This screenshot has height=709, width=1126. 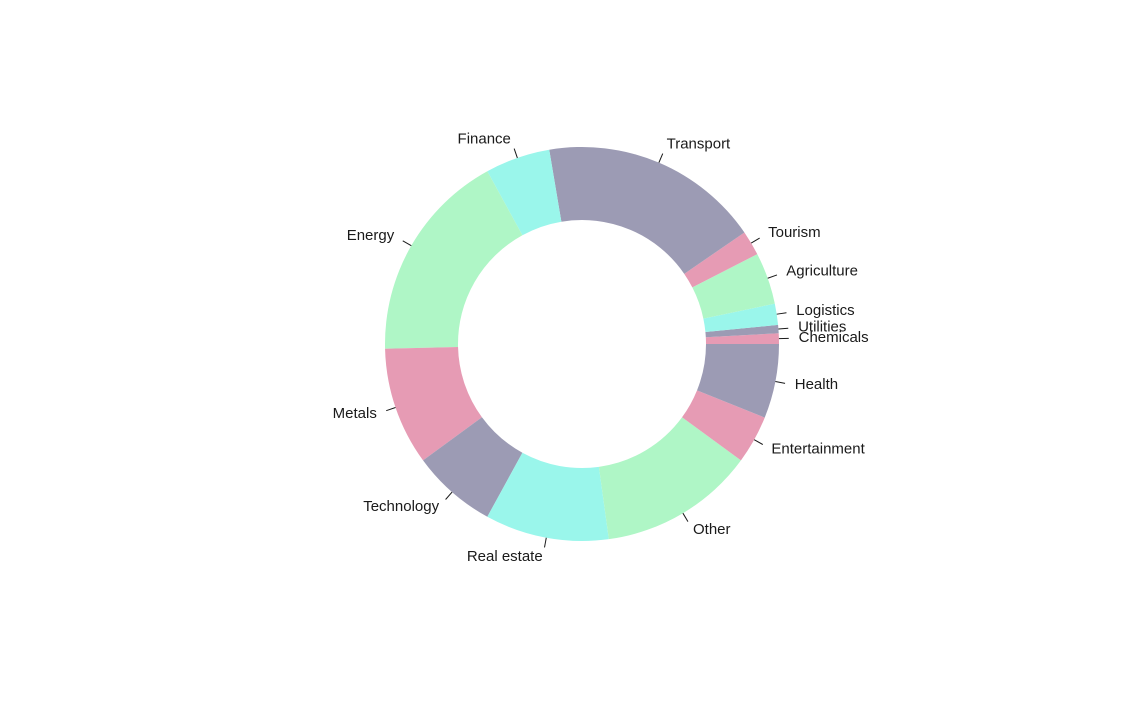 What do you see at coordinates (822, 327) in the screenshot?
I see `label-utilities: Utilities` at bounding box center [822, 327].